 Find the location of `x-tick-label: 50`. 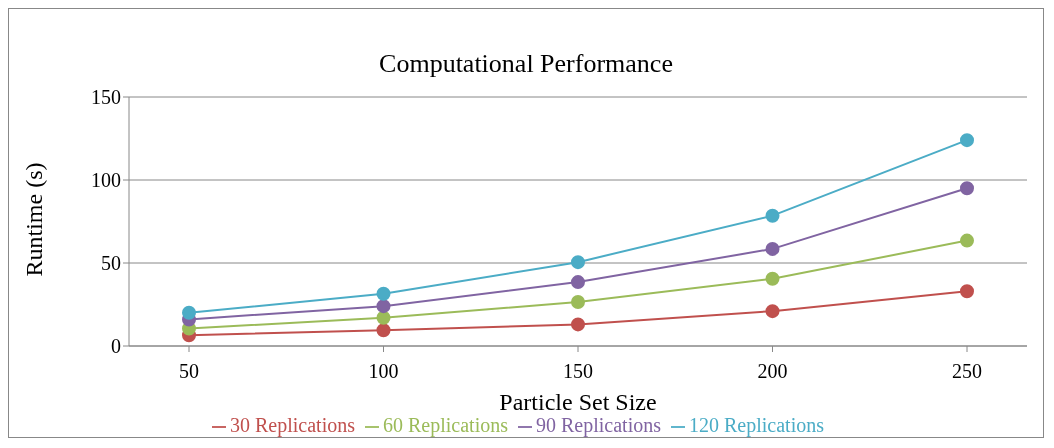

x-tick-label: 50 is located at coordinates (189, 371).